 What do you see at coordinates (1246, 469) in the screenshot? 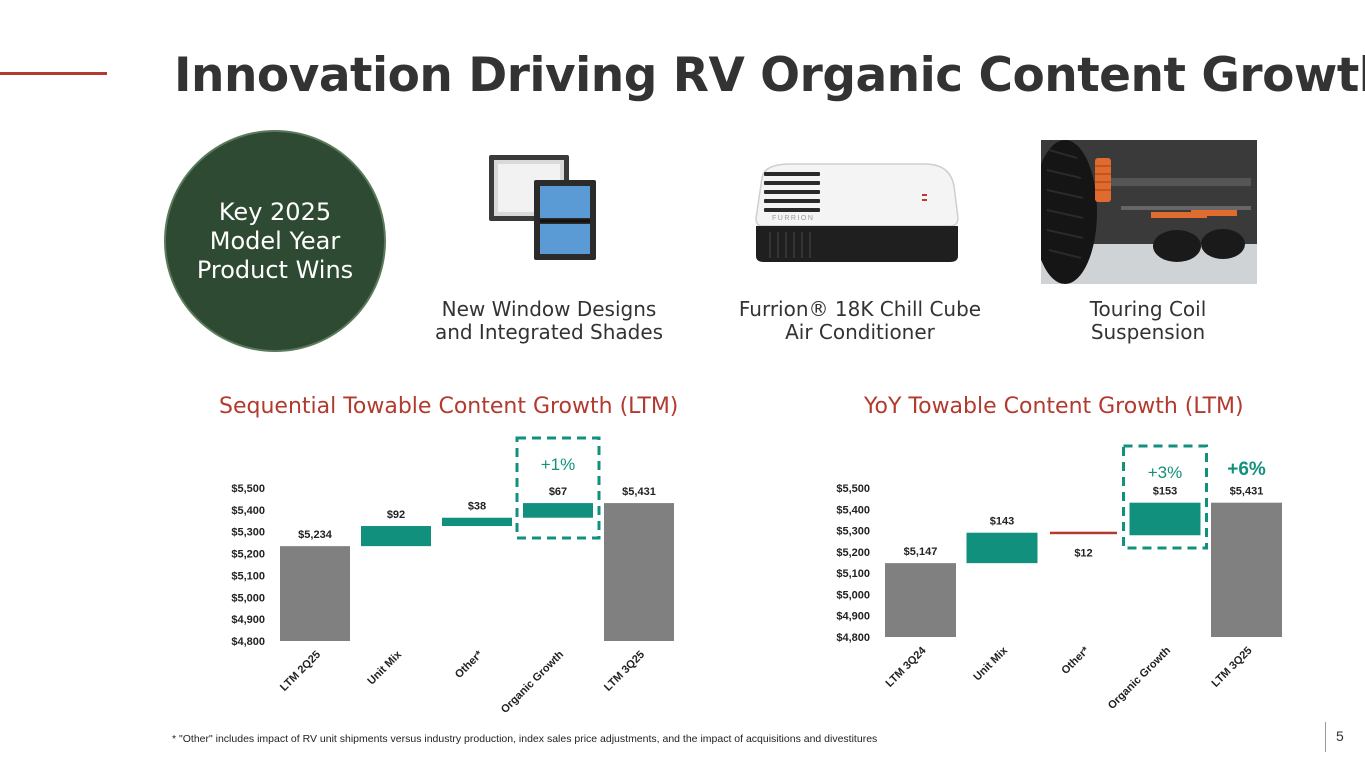
I see `total-change-label: +6%` at bounding box center [1246, 469].